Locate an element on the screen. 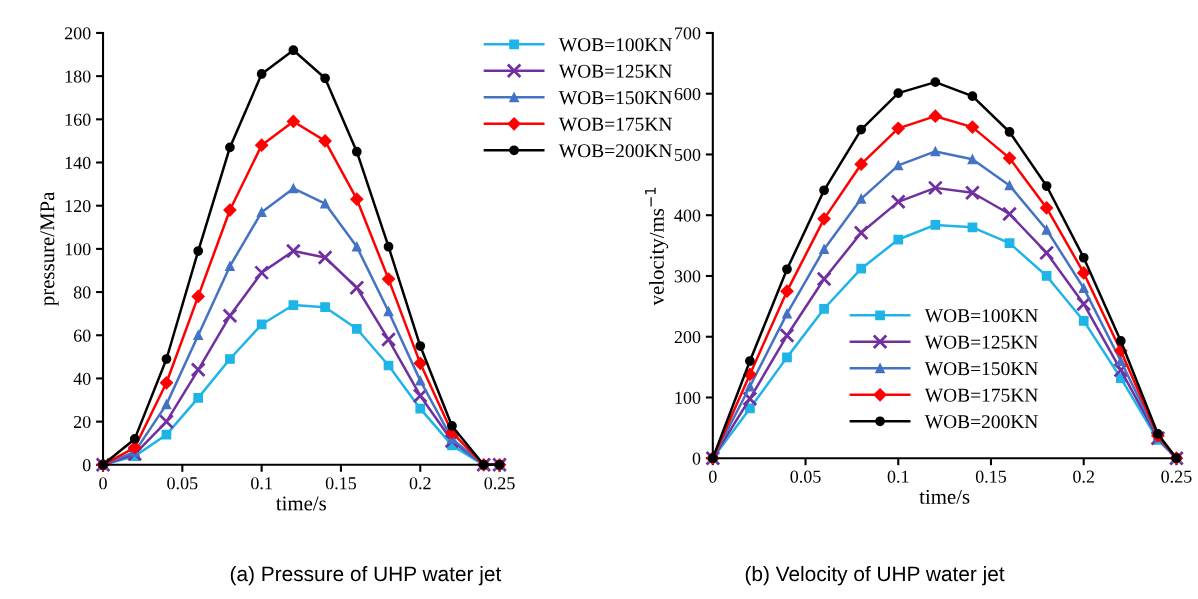  y-tick-label: 400 is located at coordinates (687, 215).